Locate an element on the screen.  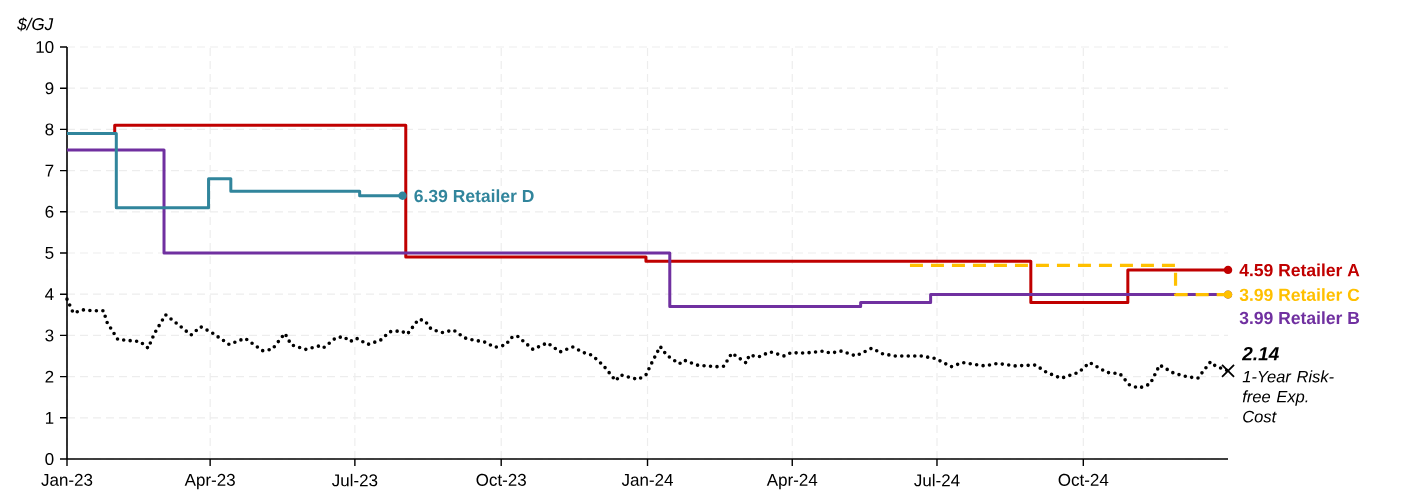
y-tick-label: 7 is located at coordinates (49, 170).